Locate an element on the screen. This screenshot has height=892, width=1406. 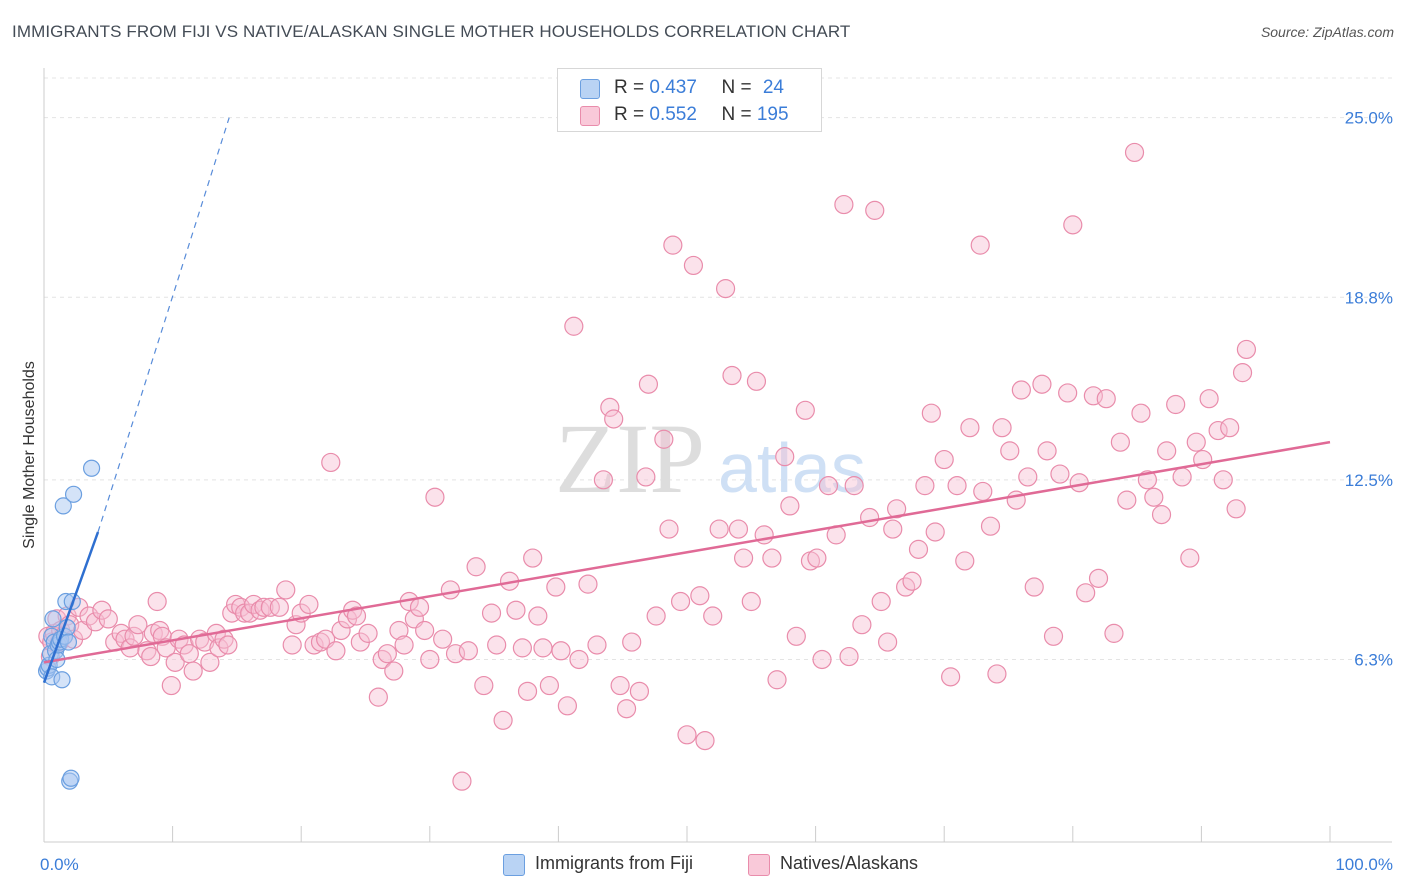
fiji-r-value: 0.437 is located at coordinates (673, 87).